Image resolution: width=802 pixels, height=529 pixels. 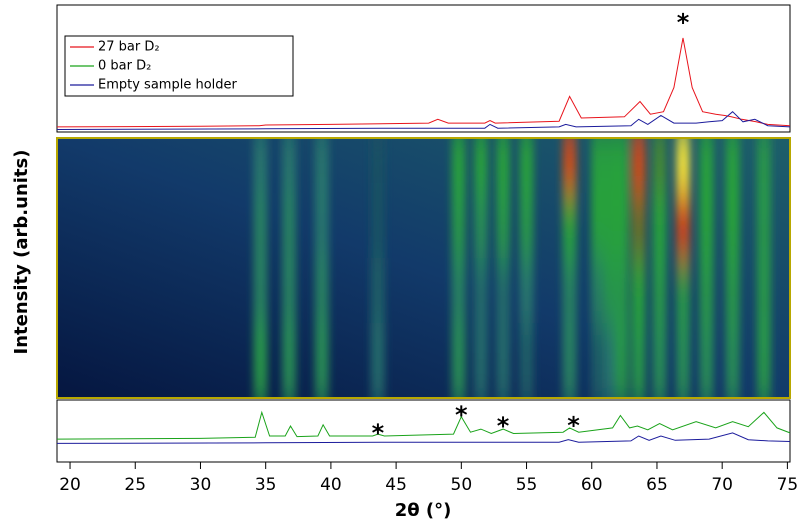 What do you see at coordinates (168, 85) in the screenshot?
I see `legend-label: Empty sample holder` at bounding box center [168, 85].